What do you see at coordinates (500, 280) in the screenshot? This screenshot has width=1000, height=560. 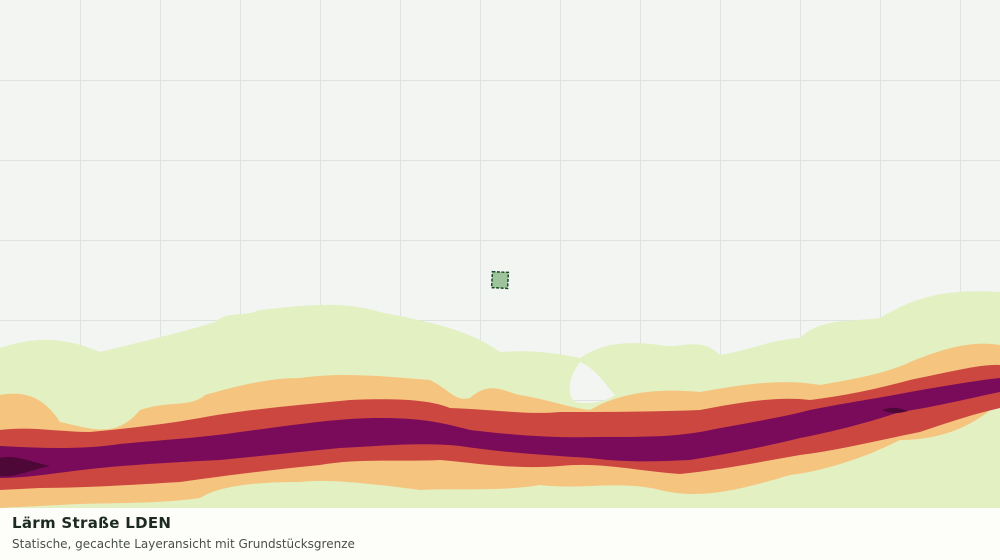 I see `parcel-boundary` at bounding box center [500, 280].